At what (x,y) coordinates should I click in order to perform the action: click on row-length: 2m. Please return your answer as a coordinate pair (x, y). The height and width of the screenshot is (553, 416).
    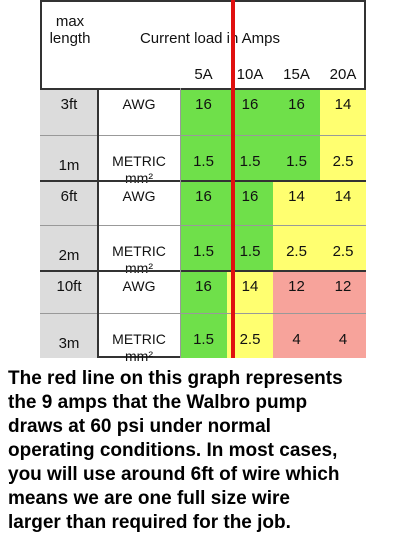
    Looking at the image, I should click on (69, 255).